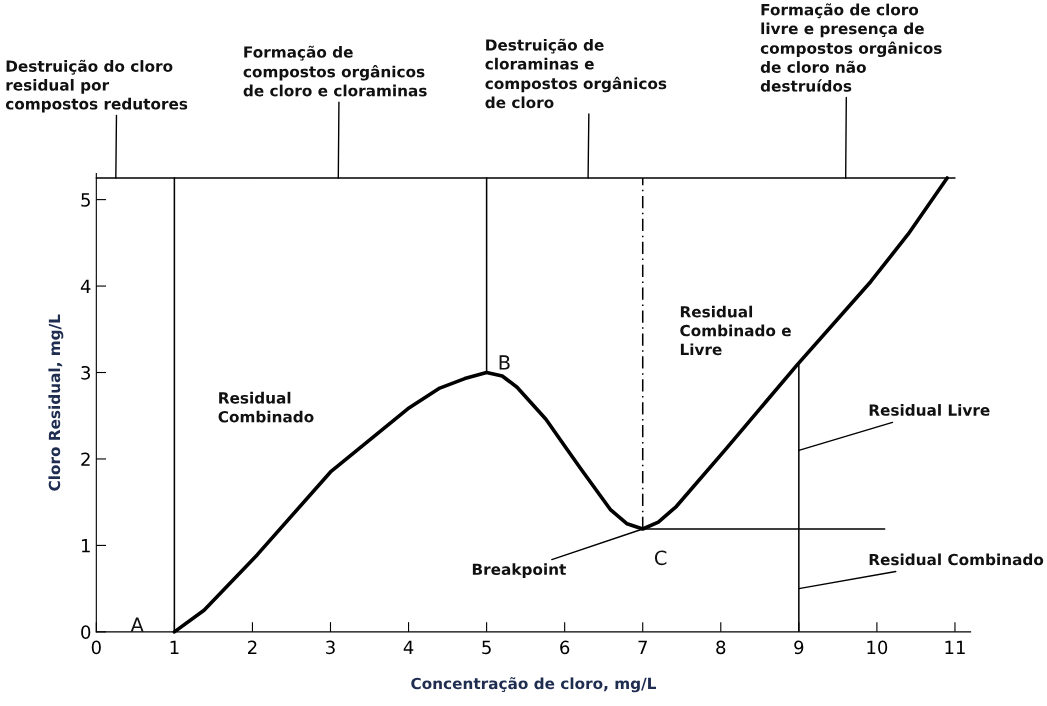 This screenshot has width=1047, height=706. Describe the element at coordinates (721, 647) in the screenshot. I see `x-tick-label: 8` at that location.